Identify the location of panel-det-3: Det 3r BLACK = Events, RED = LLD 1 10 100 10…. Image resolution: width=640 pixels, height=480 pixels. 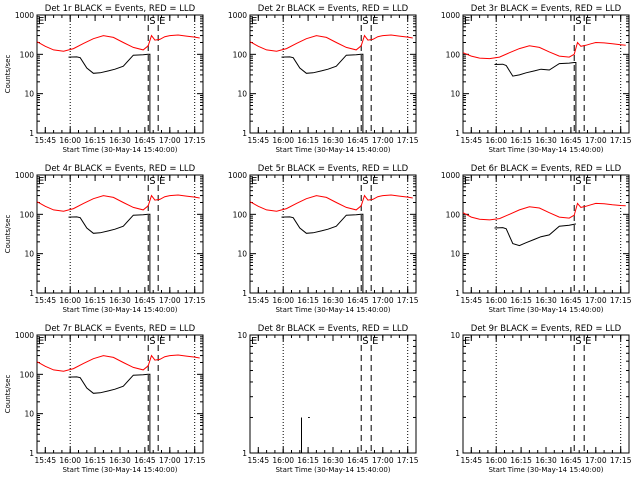
(536, 79).